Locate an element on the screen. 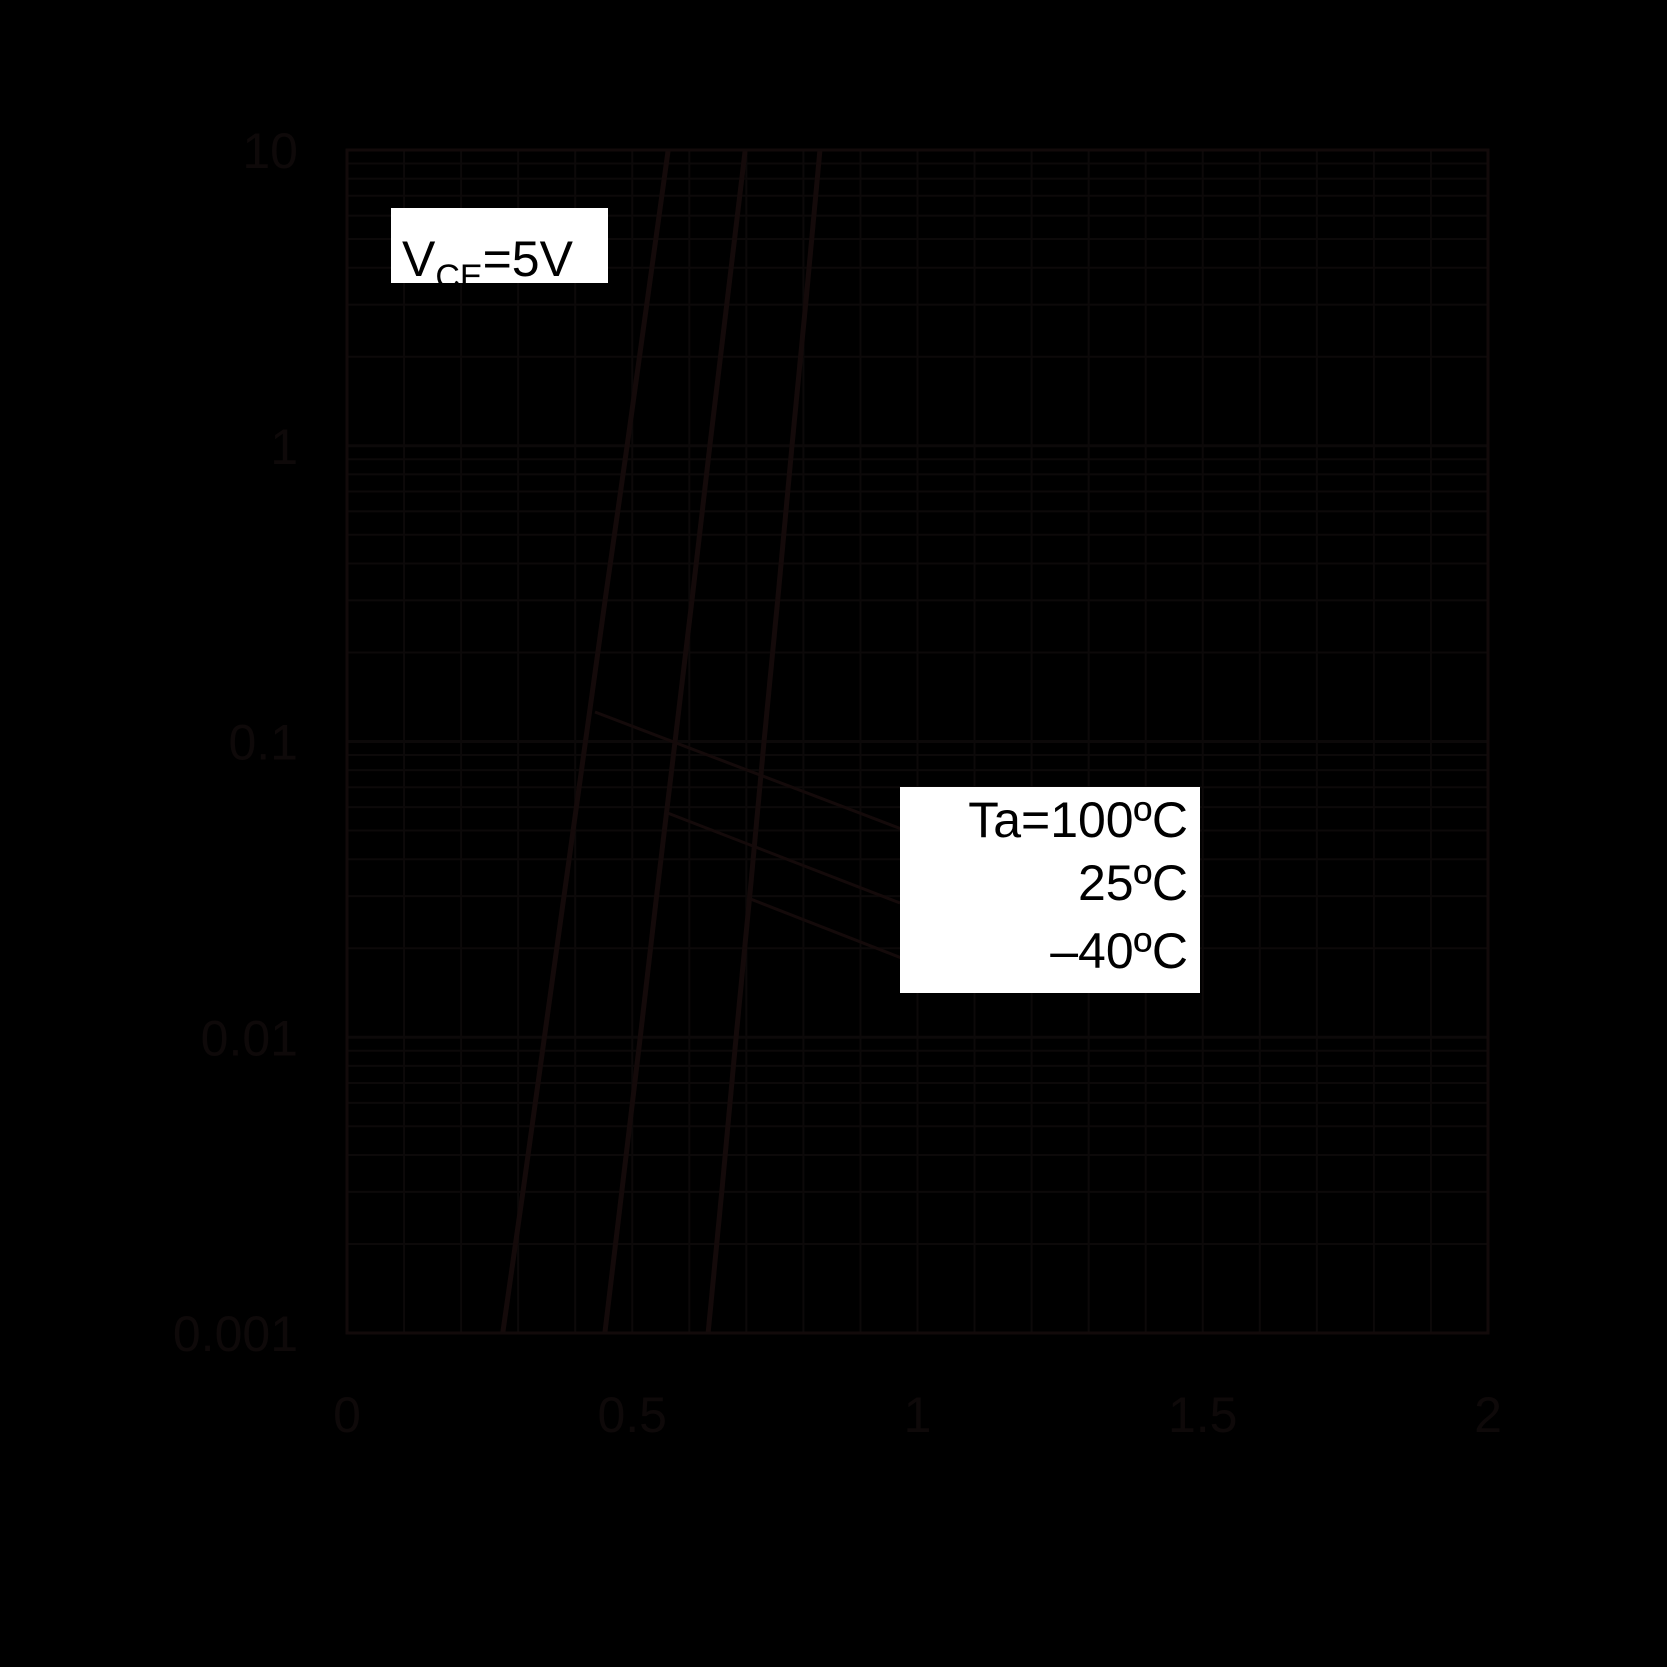 The image size is (1667, 1667). y-tick-label: 10 is located at coordinates (270, 151).